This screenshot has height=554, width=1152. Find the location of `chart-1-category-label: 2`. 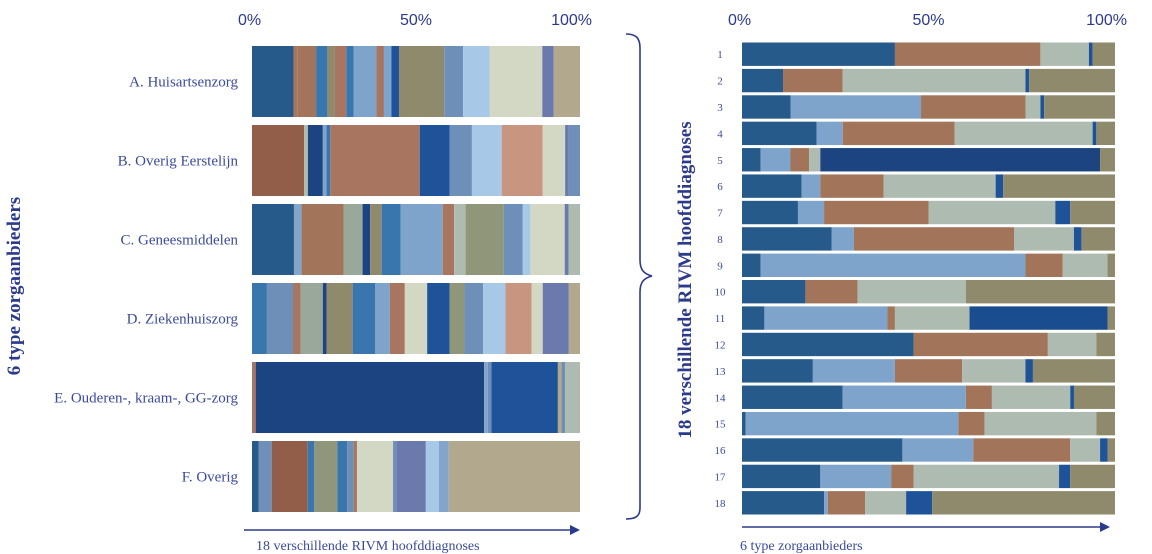

chart-1-category-label: 2 is located at coordinates (720, 82).